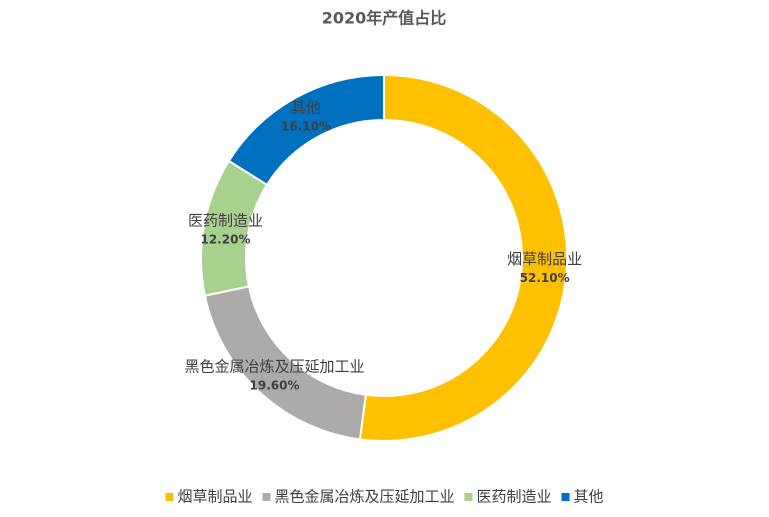 The image size is (769, 517). What do you see at coordinates (384, 18) in the screenshot?
I see `chart-title: 2020年产值占比` at bounding box center [384, 18].